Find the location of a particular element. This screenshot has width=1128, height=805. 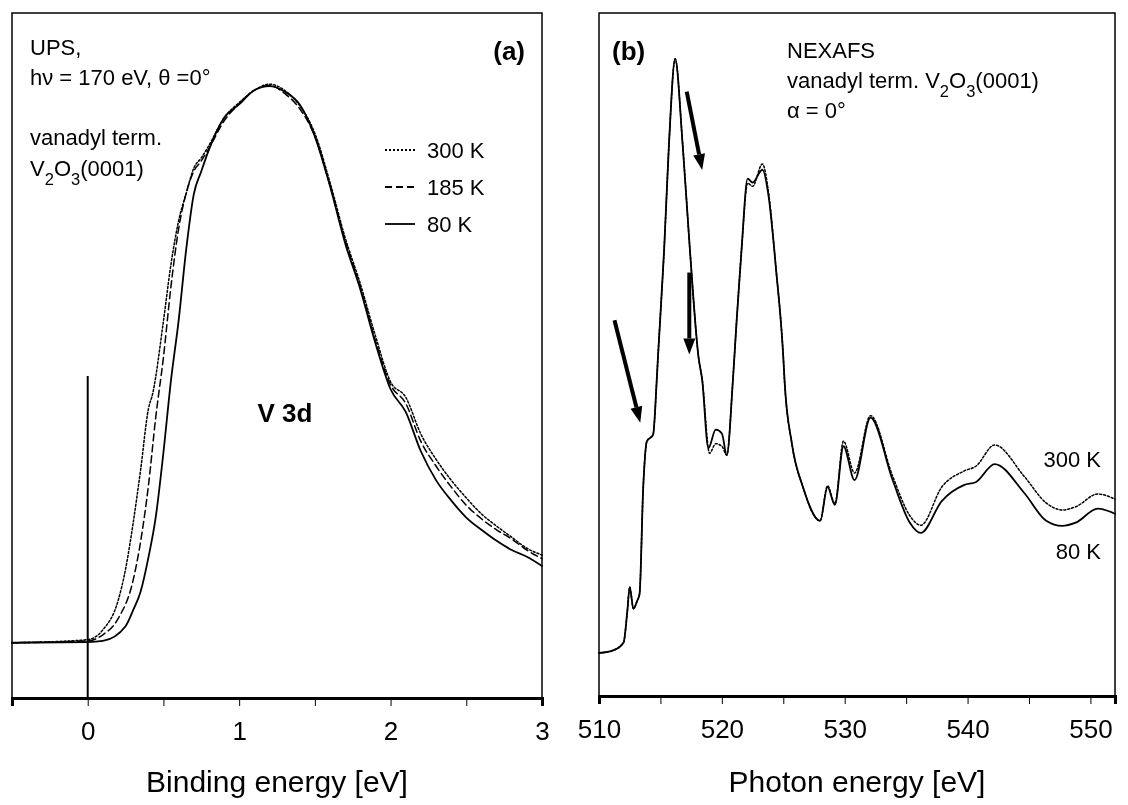

annotation: V$_{2}$O$_{3}$(0001) is located at coordinates (87, 172).